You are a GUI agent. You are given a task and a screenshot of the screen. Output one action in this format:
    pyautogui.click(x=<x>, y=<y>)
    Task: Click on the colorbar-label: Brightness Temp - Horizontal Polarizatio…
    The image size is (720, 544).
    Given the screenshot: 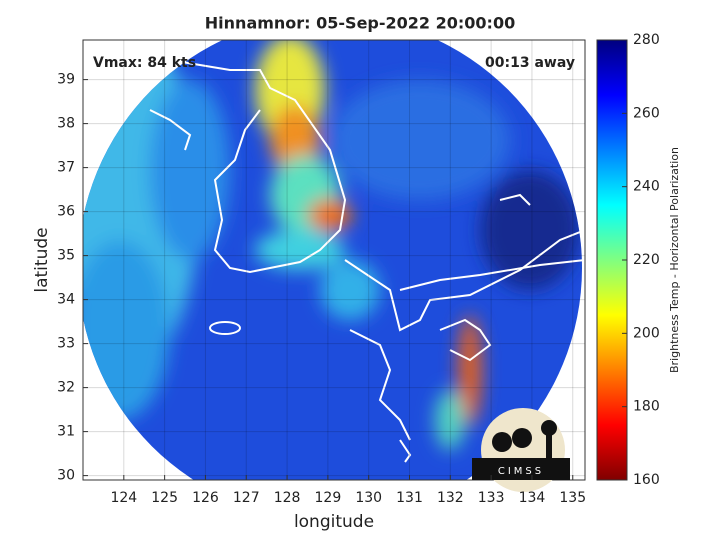 What is the action you would take?
    pyautogui.click(x=674, y=260)
    